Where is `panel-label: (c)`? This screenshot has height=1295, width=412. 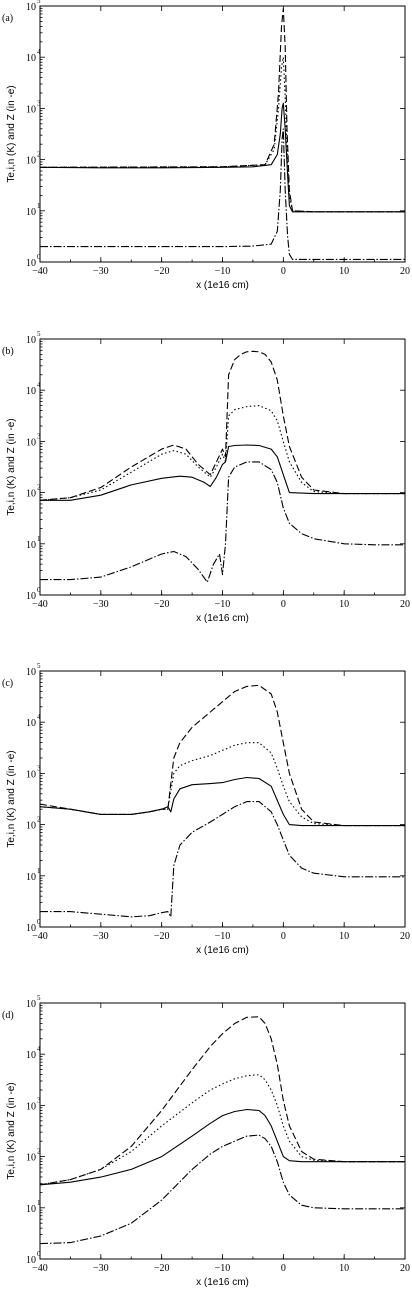
panel-label: (c) is located at coordinates (7, 683).